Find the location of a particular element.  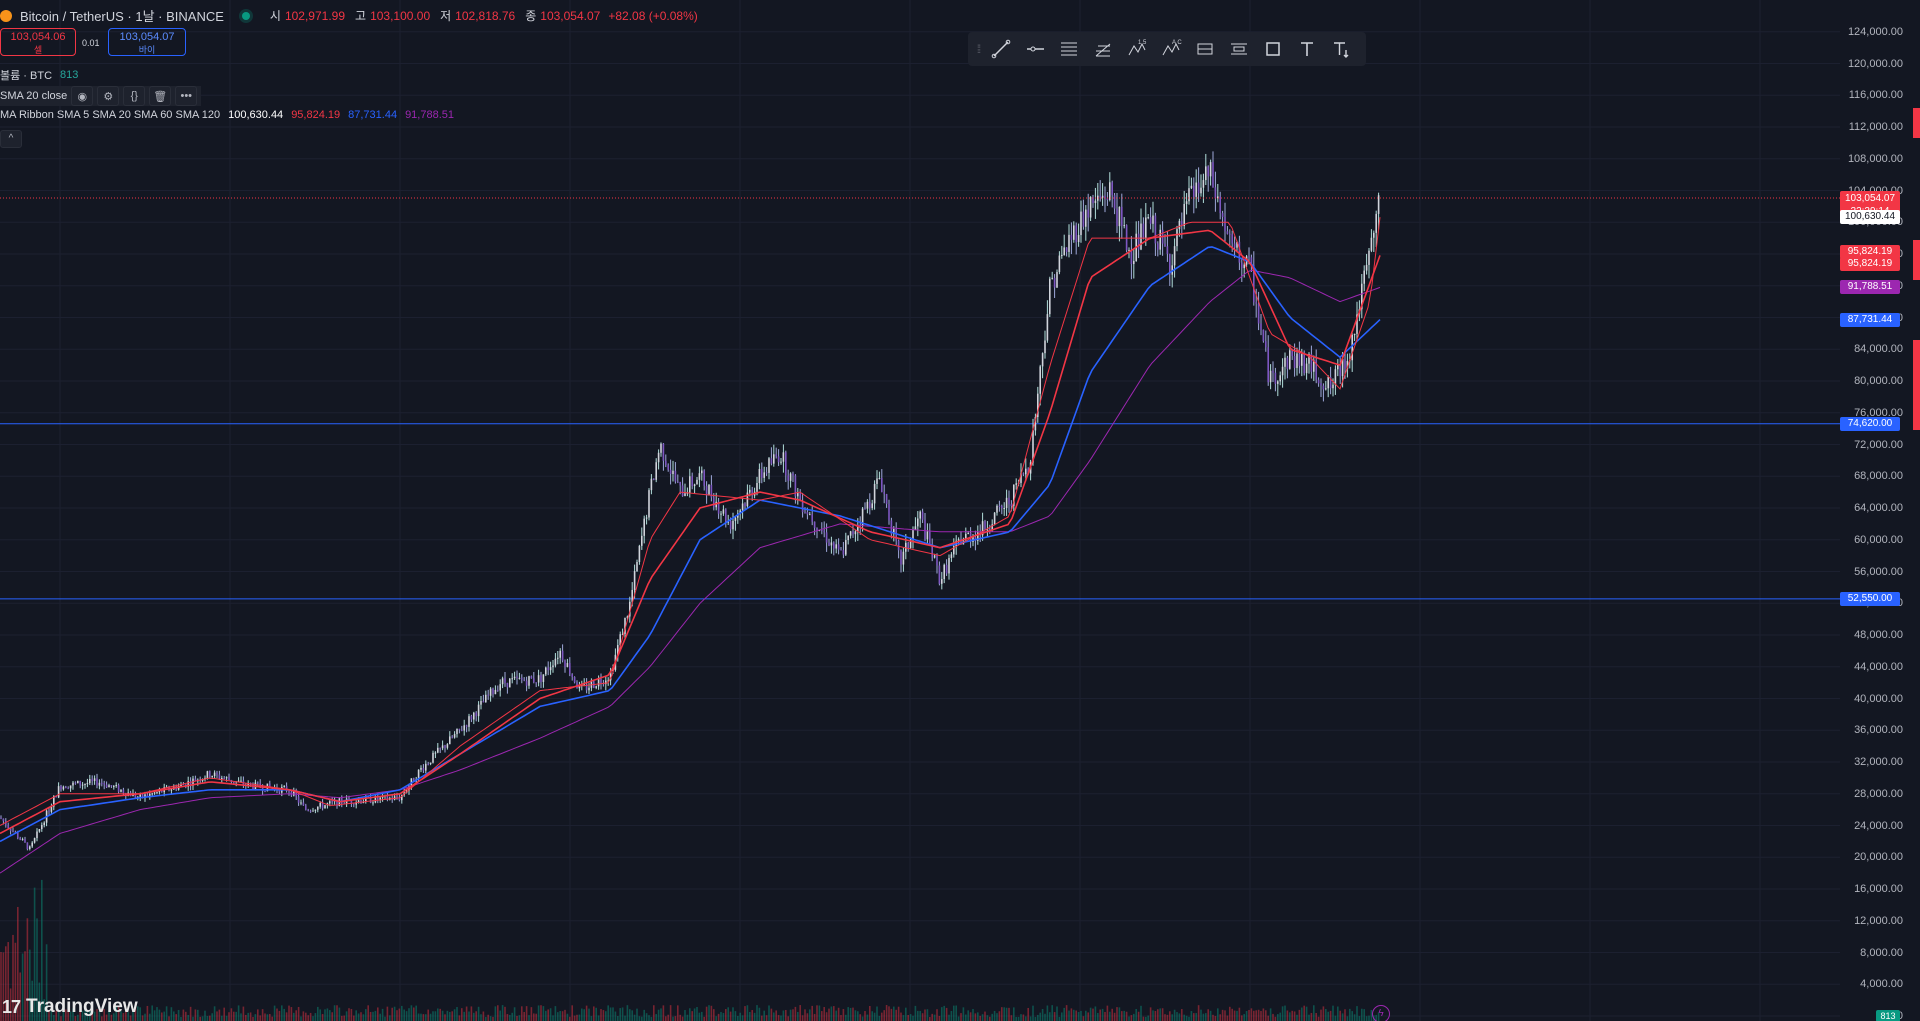

parallel-channel-icon is located at coordinates (1069, 49).